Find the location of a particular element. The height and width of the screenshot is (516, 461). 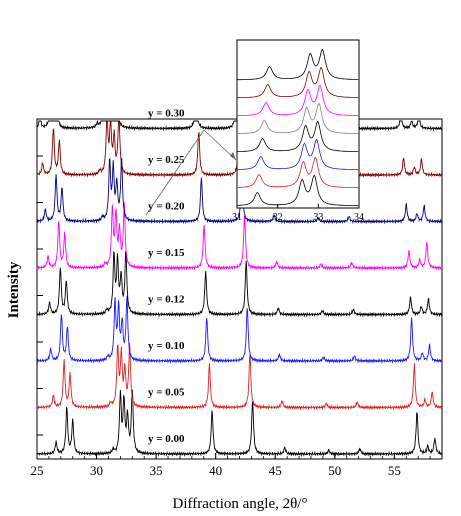

inset-frame is located at coordinates (298, 124).